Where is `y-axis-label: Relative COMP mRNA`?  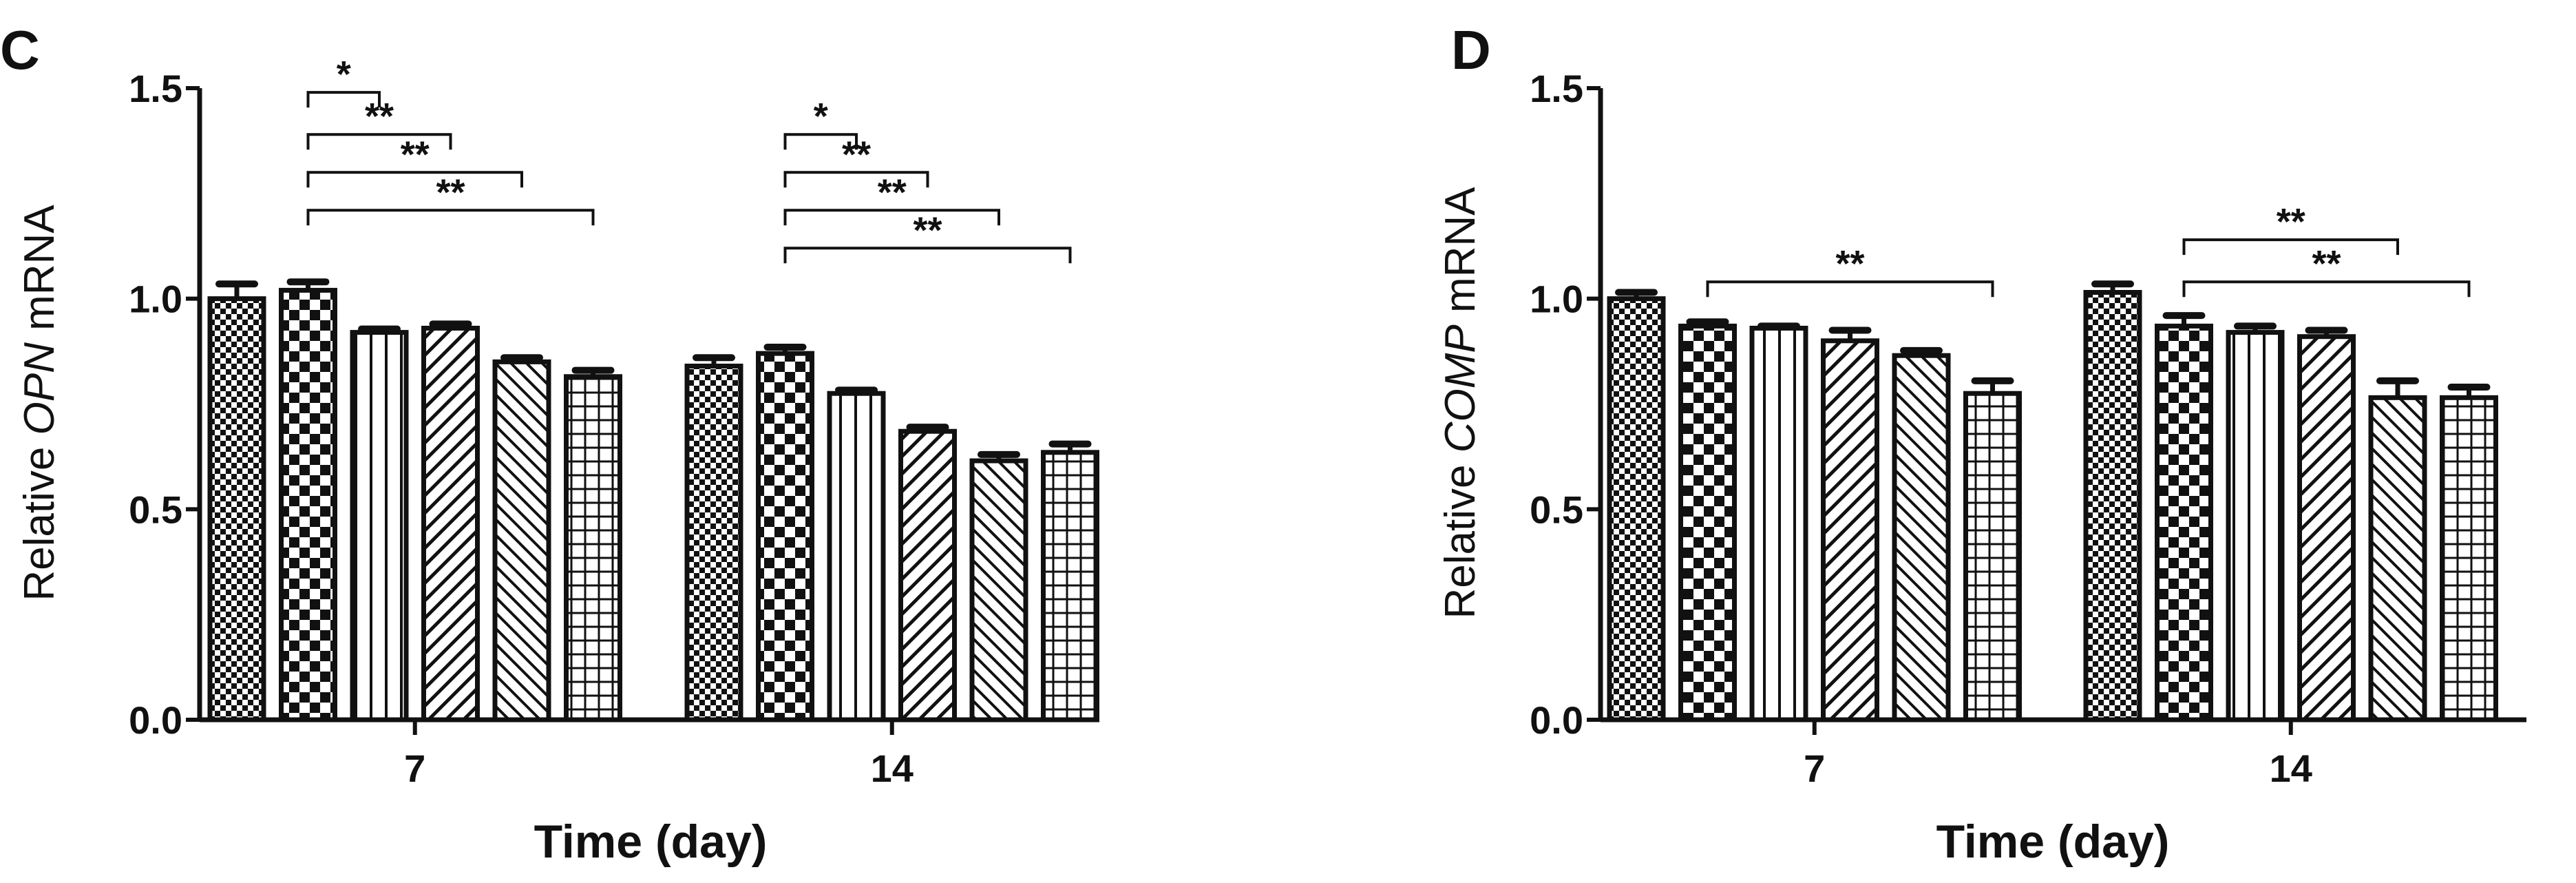
y-axis-label: Relative COMP mRNA is located at coordinates (1461, 403).